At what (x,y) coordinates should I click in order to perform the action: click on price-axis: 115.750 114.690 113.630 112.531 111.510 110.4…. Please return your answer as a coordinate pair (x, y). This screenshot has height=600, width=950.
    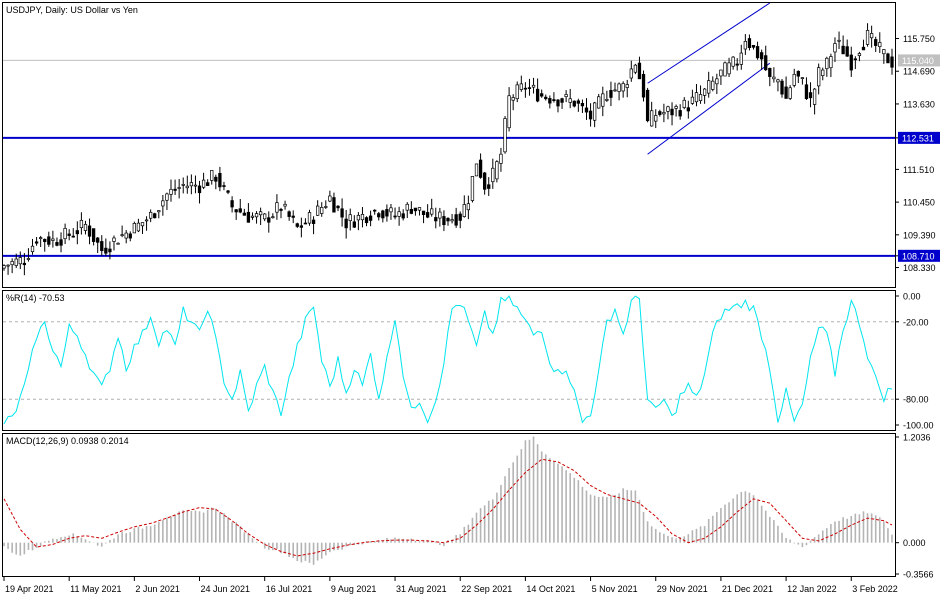
    Looking at the image, I should click on (917, 153).